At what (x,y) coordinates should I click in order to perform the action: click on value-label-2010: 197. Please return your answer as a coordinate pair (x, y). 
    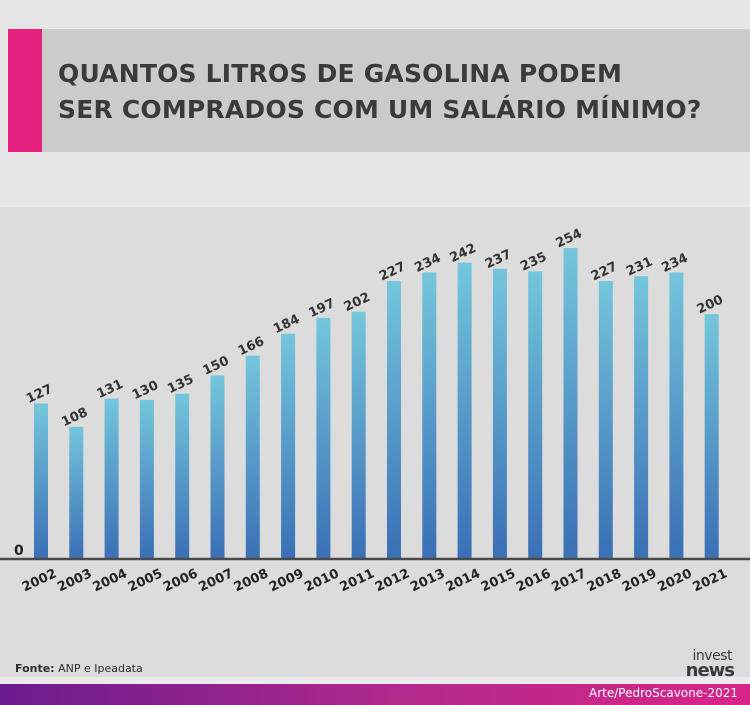
    Looking at the image, I should click on (321, 308).